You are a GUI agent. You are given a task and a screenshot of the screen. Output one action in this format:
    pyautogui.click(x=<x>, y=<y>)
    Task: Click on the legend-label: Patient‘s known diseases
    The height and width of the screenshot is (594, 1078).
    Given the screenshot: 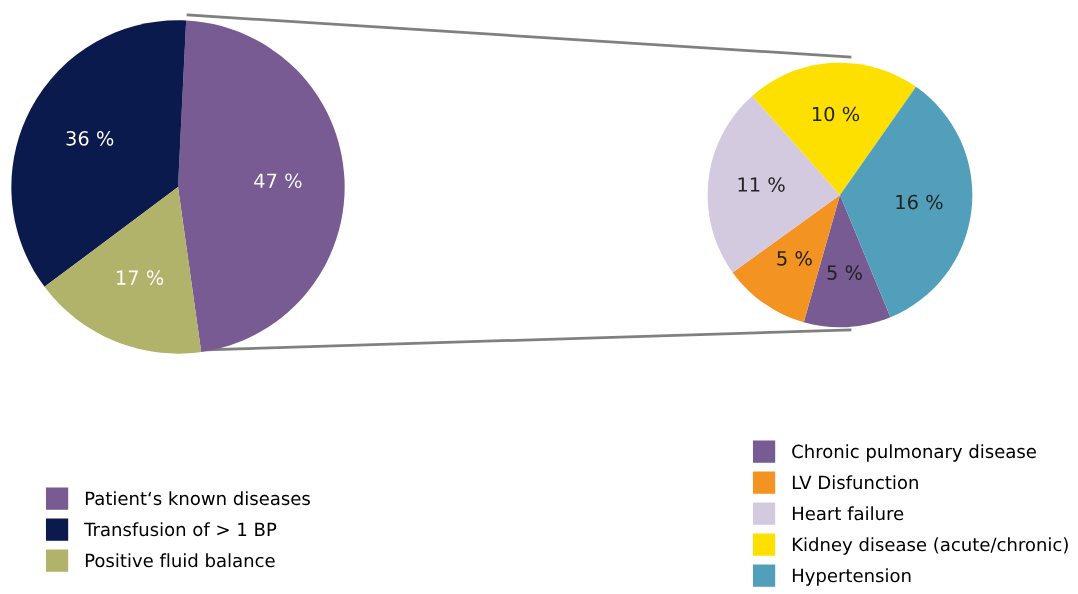 What is the action you would take?
    pyautogui.click(x=197, y=498)
    